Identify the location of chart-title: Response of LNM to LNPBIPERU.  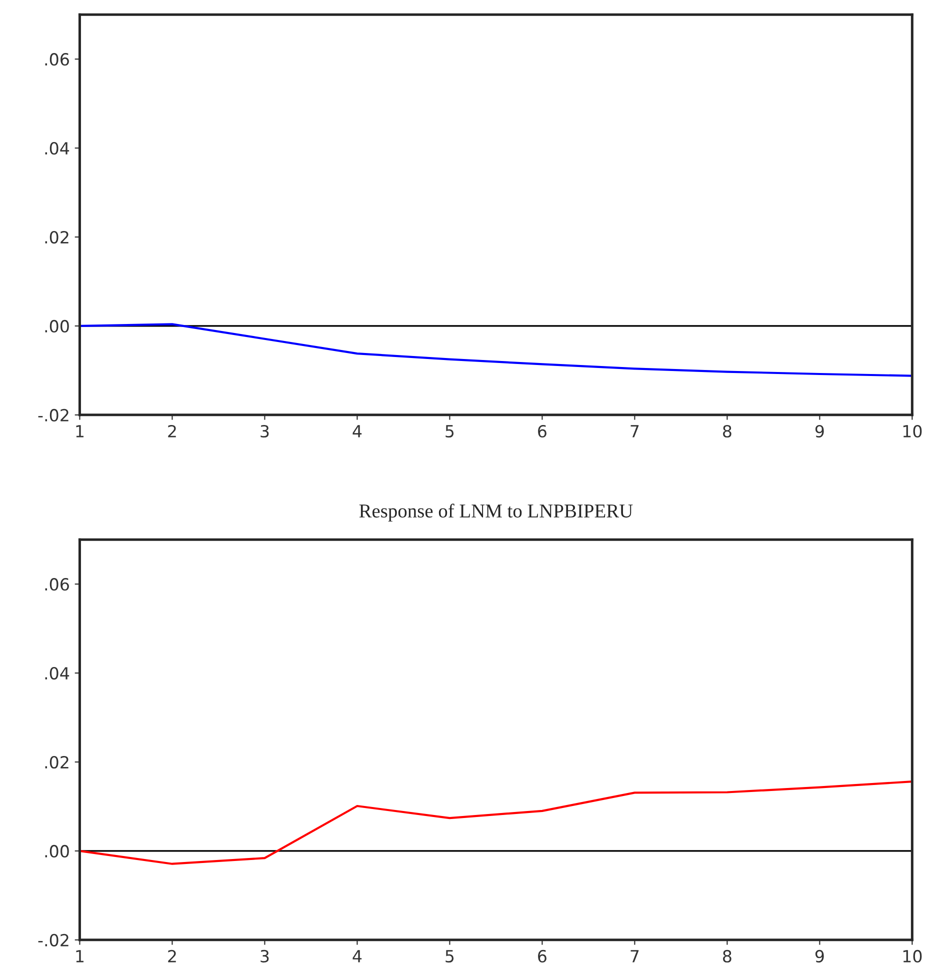
(496, 513).